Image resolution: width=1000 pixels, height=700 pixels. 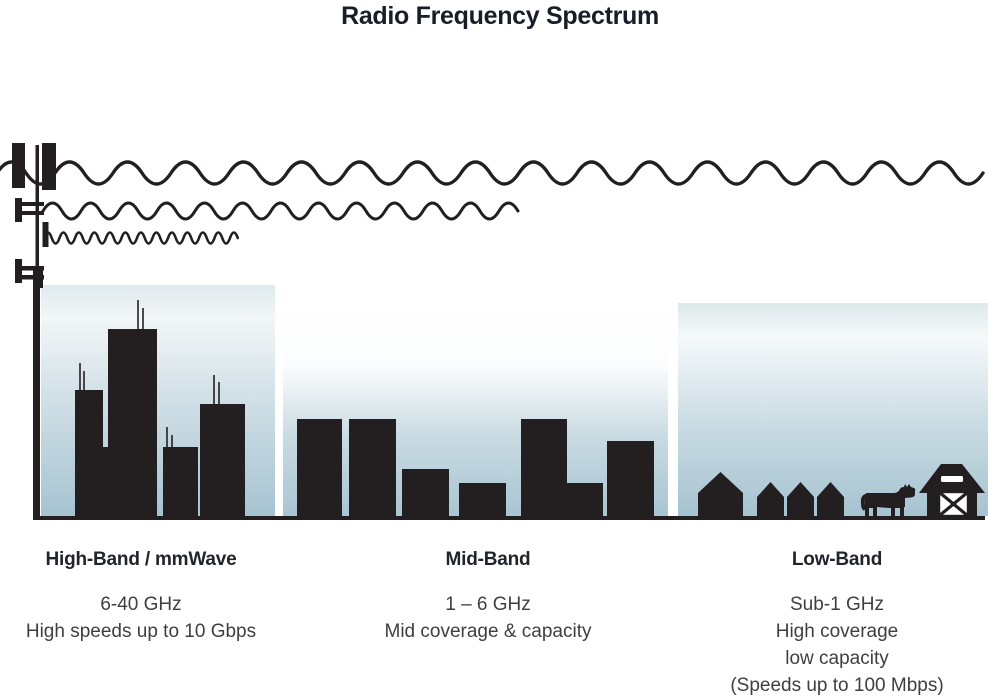 What do you see at coordinates (30, 277) in the screenshot?
I see `lower-crossbar-b` at bounding box center [30, 277].